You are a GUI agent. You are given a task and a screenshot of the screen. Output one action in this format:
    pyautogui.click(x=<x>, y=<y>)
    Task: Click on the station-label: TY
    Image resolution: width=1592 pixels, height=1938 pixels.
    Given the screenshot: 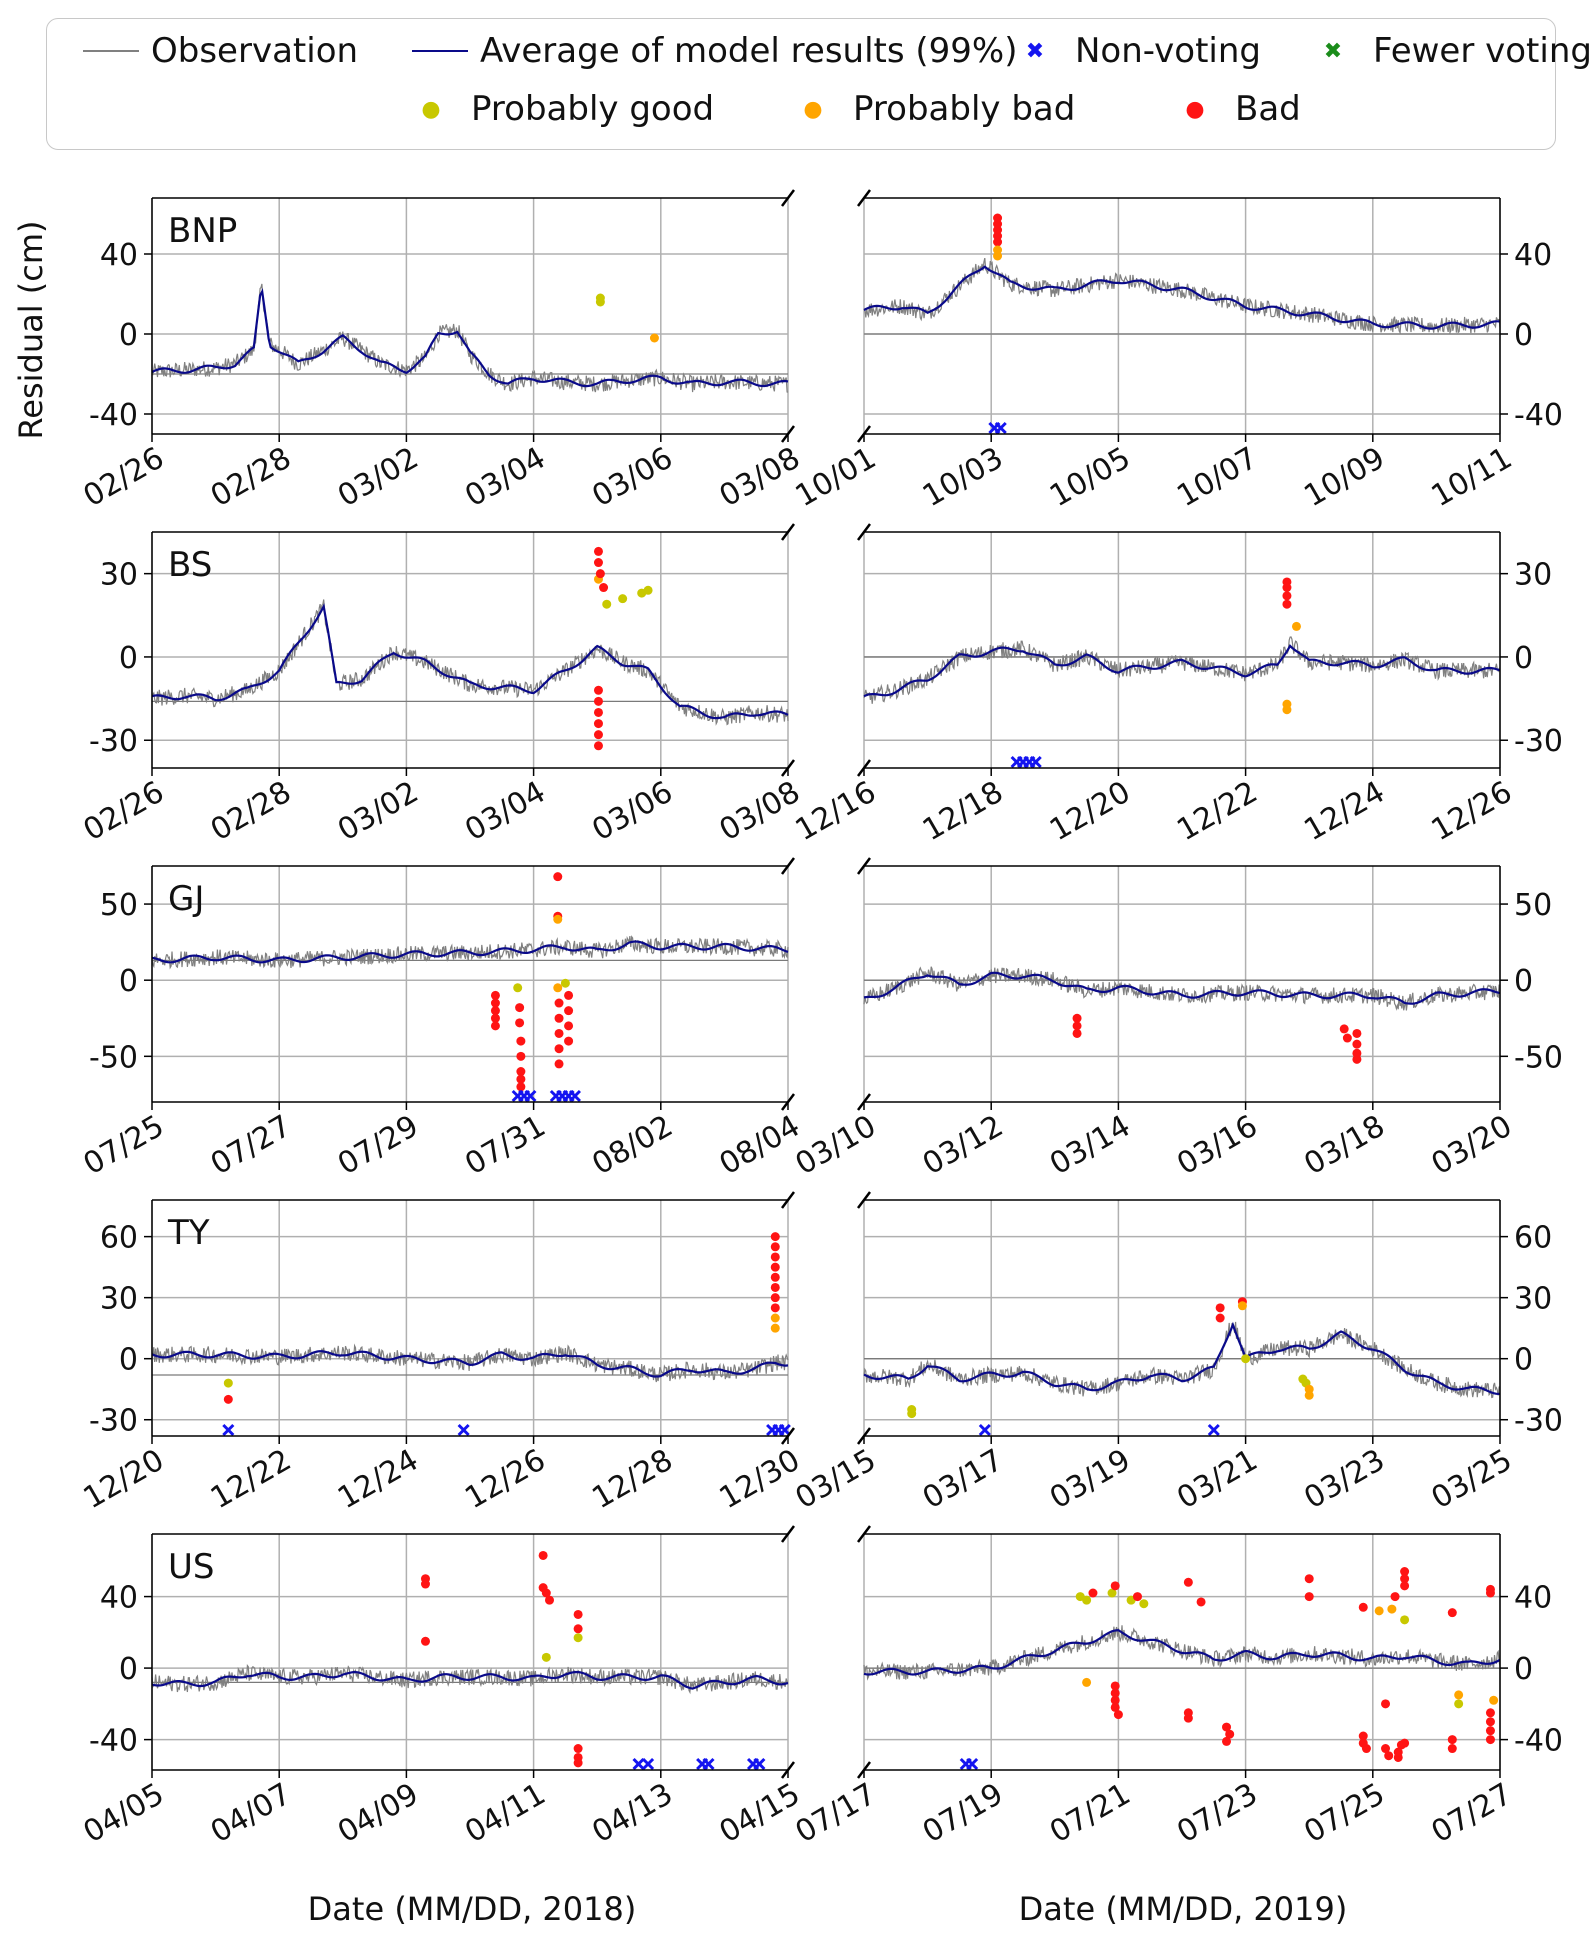 What is the action you would take?
    pyautogui.click(x=188, y=1233)
    